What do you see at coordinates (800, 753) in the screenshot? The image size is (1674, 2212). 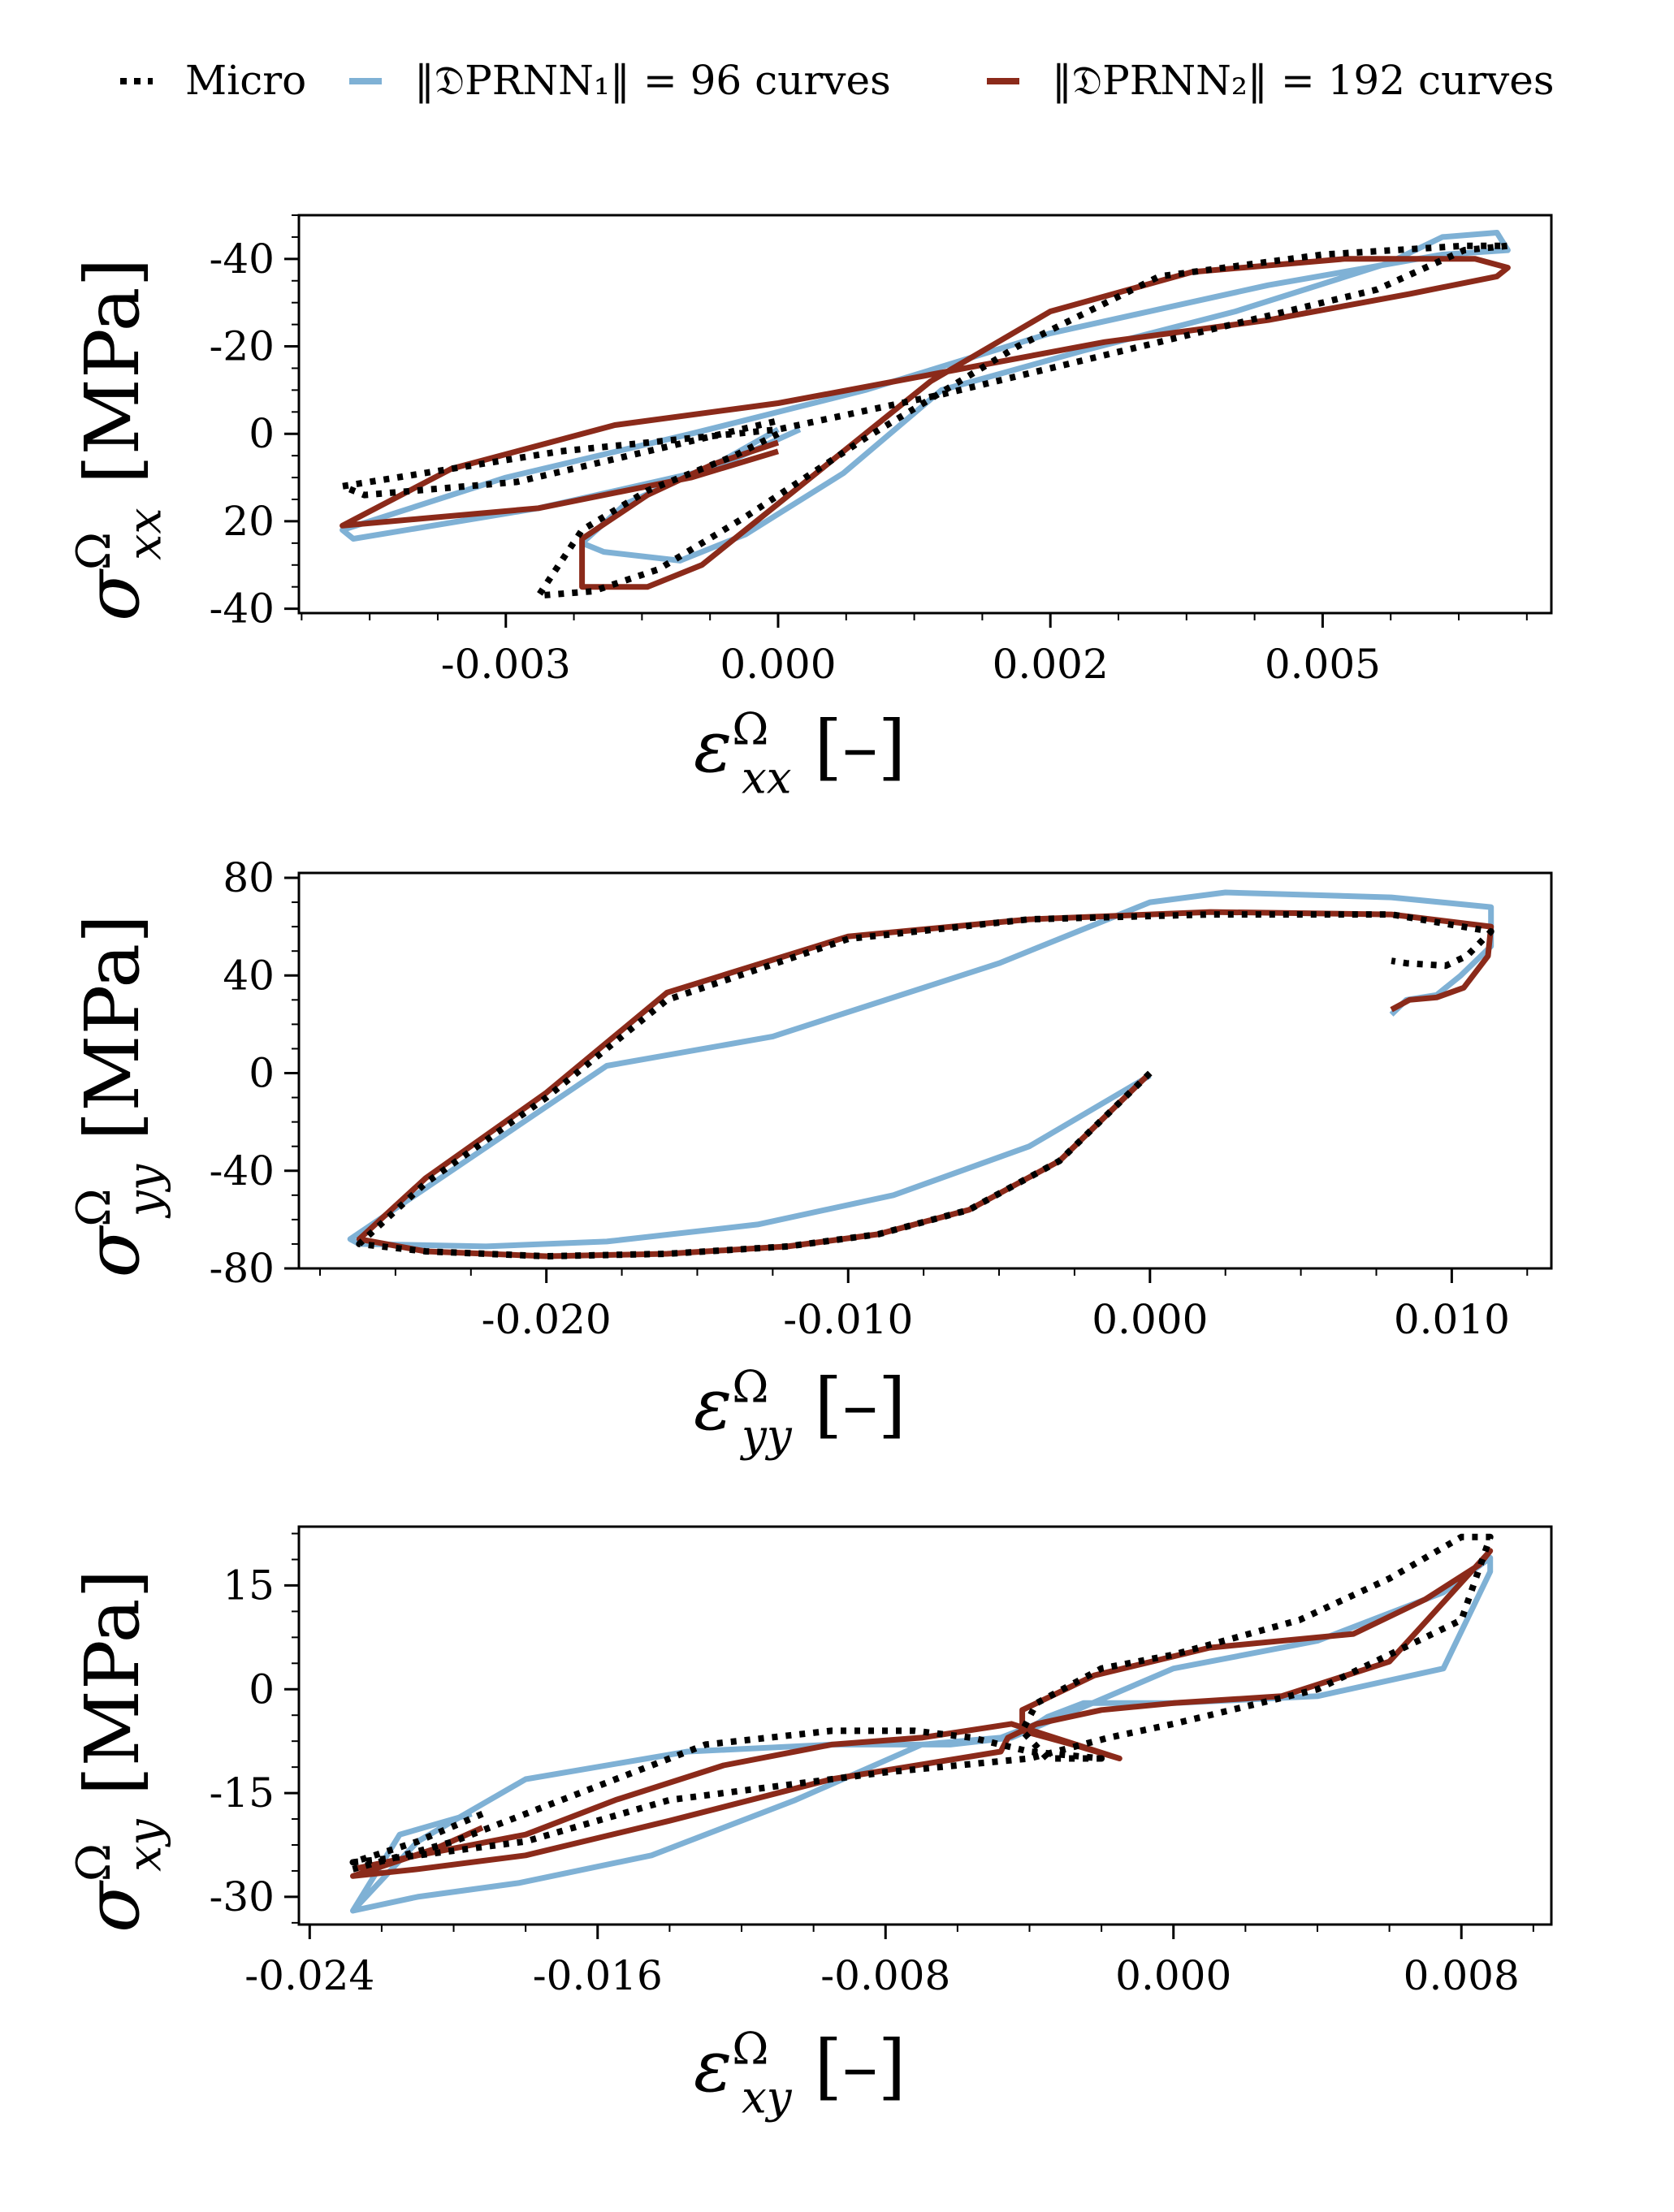 I see `x-axis-label: εΩ xx [–]` at bounding box center [800, 753].